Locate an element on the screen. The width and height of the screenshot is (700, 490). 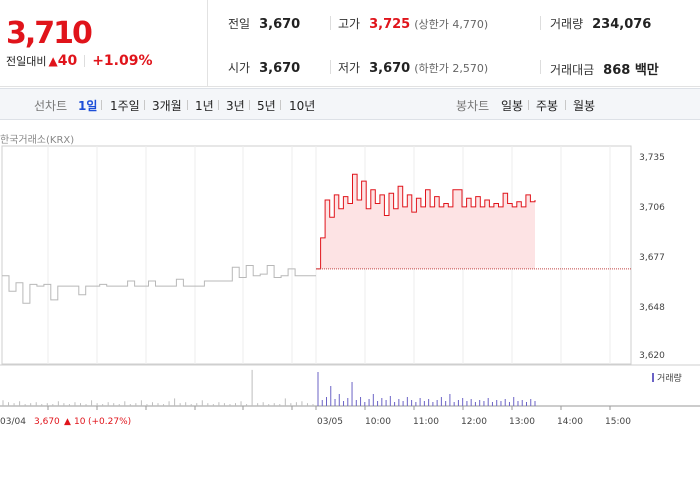
upper-limit: (상한가 4,770) is located at coordinates (451, 24).